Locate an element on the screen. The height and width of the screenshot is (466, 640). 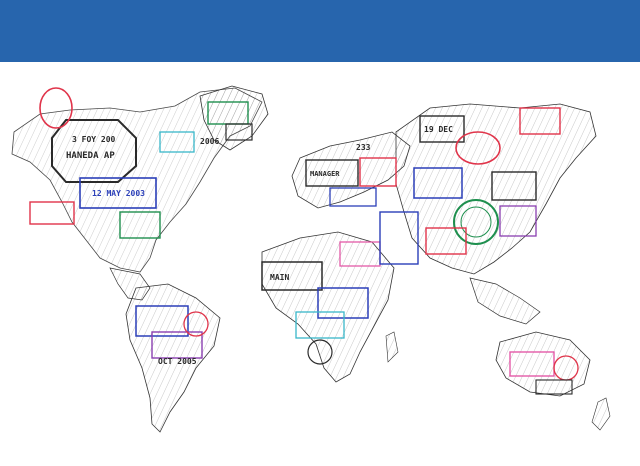
stamp-text: OCT 2005 is located at coordinates (177, 361).